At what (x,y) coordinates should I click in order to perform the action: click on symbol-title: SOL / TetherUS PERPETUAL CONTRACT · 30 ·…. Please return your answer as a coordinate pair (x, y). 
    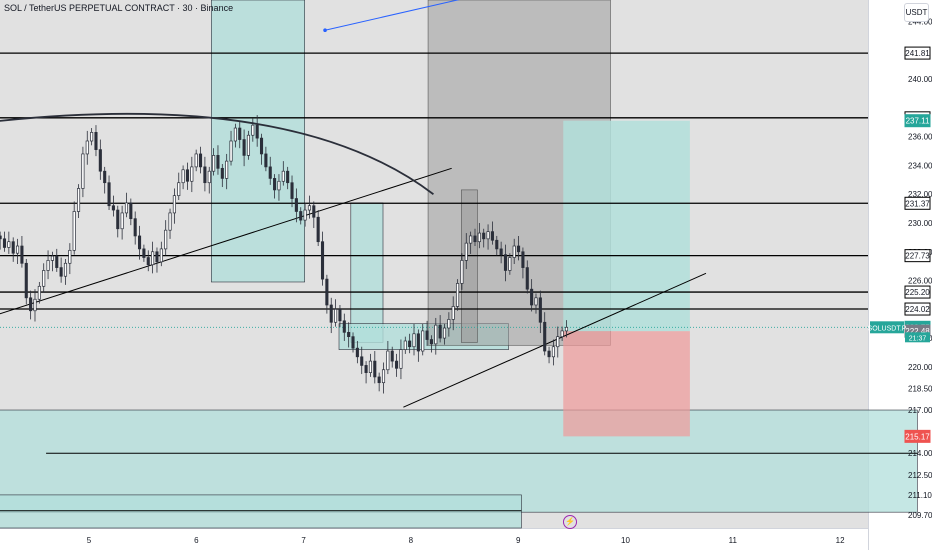
    Looking at the image, I should click on (119, 8).